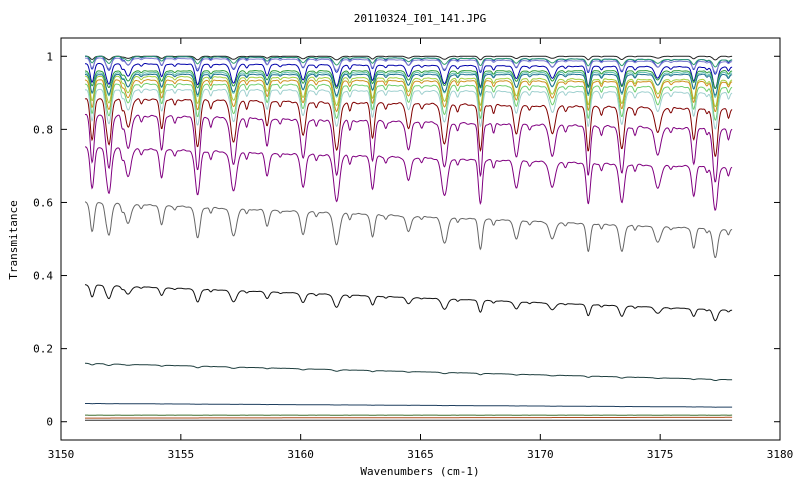 The width and height of the screenshot is (800, 480). Describe the element at coordinates (780, 454) in the screenshot. I see `x-tick-label: 3180` at that location.